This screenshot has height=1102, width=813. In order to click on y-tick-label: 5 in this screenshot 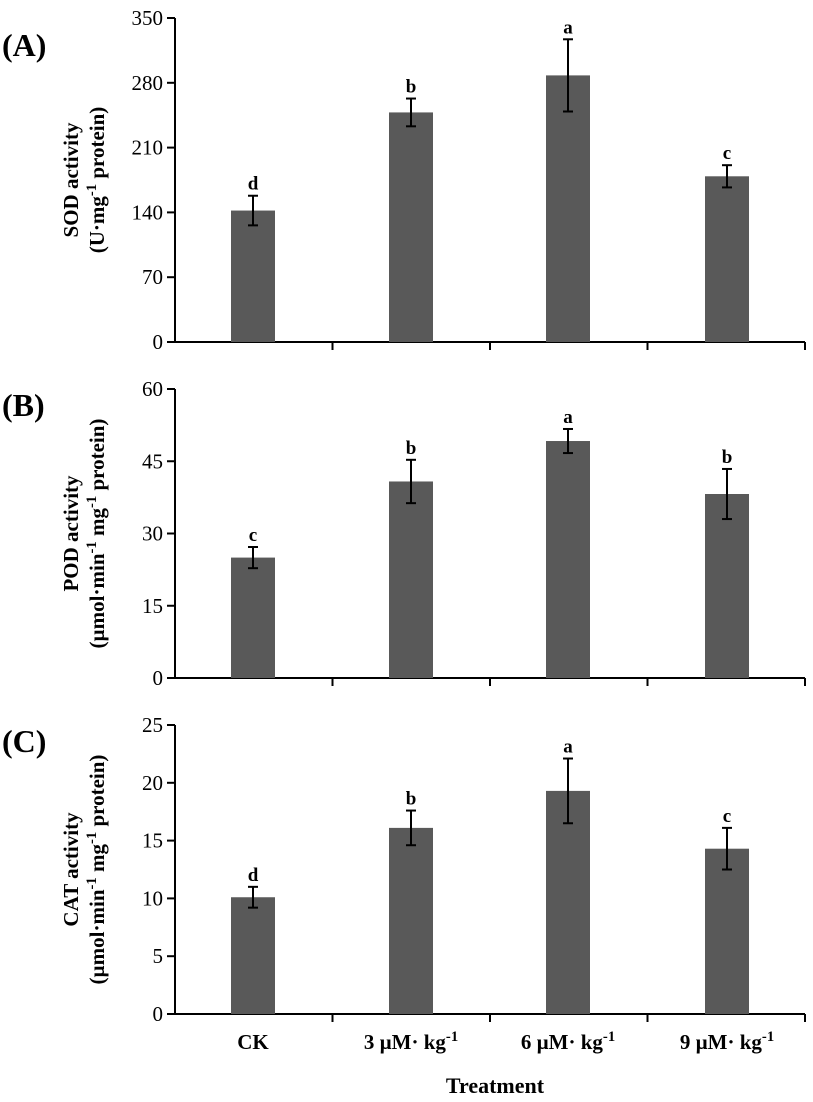, I will do `click(158, 956)`.